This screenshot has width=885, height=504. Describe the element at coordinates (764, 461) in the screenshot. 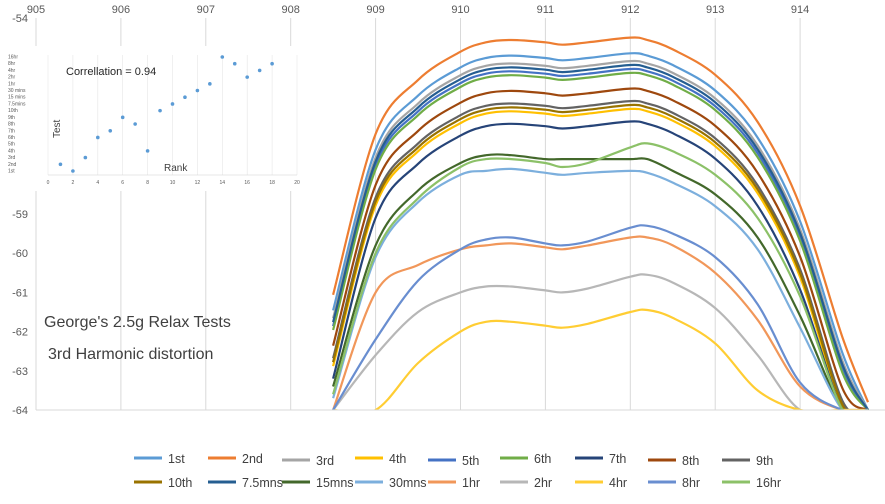

I see `legend-label: 9th` at that location.